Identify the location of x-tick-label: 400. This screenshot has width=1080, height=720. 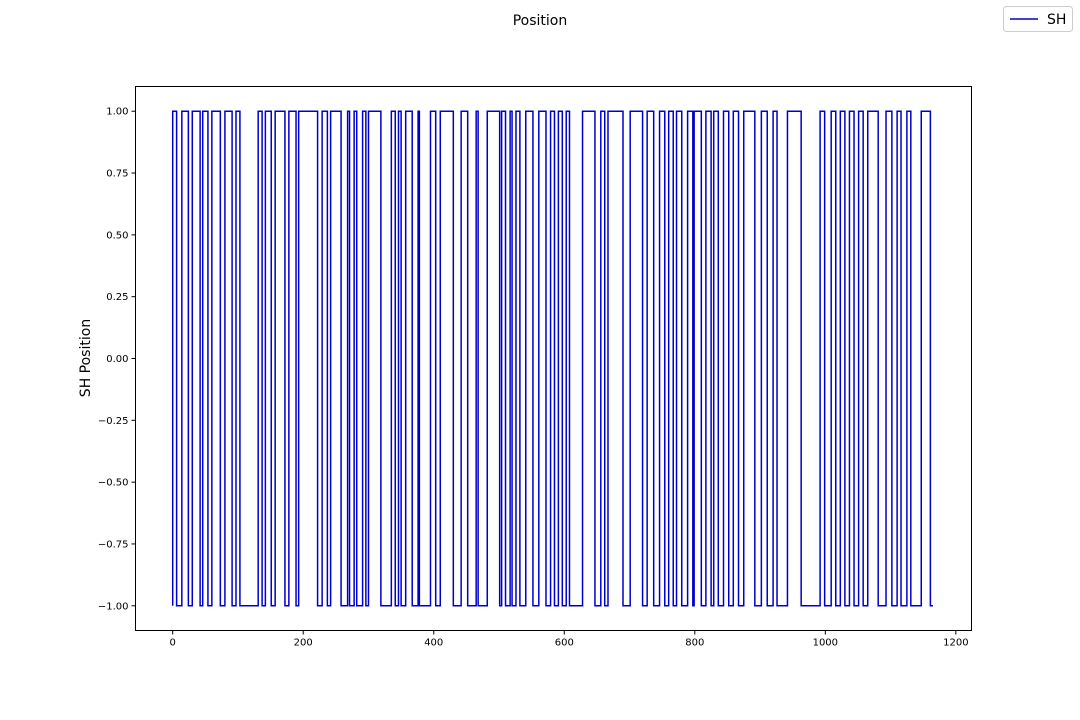
(433, 643).